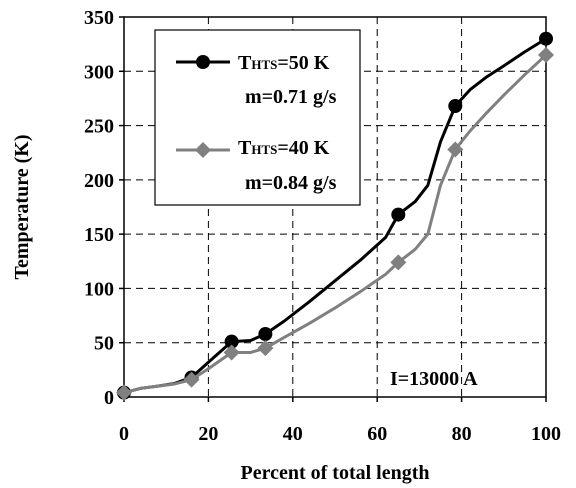 Image resolution: width=576 pixels, height=488 pixels. I want to click on legend-s1-rest: =50 K, so click(303, 63).